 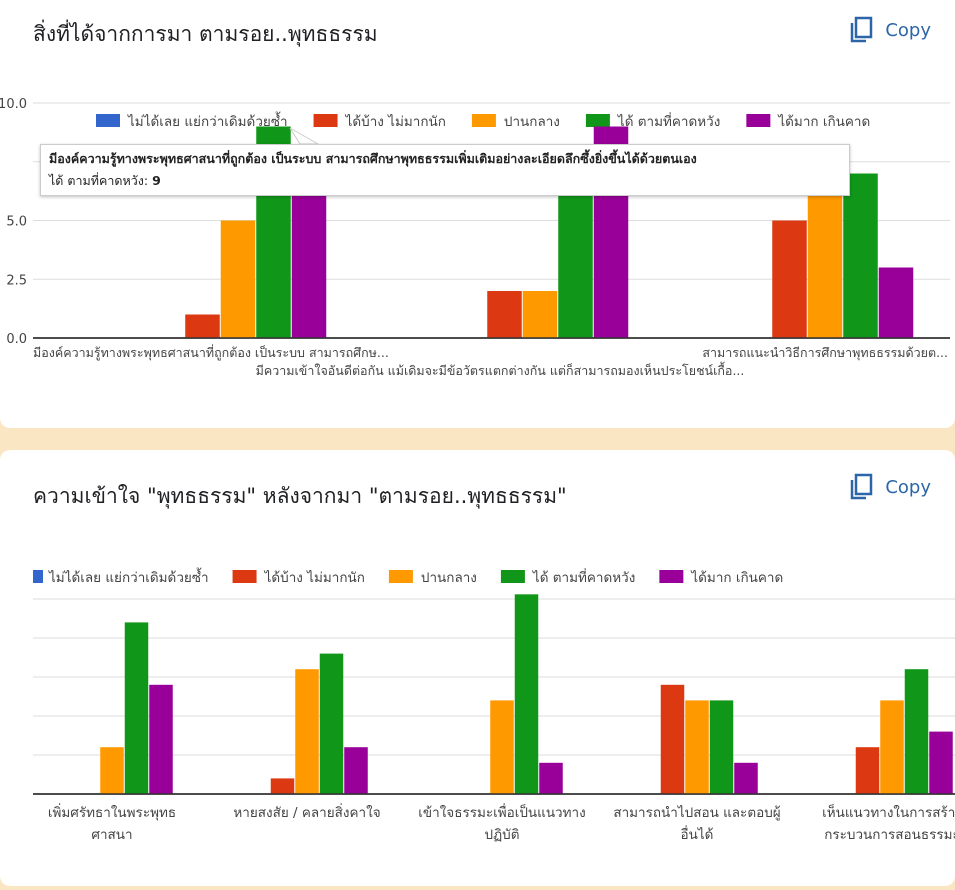 I want to click on y-tick-label: 10.0, so click(x=13, y=104).